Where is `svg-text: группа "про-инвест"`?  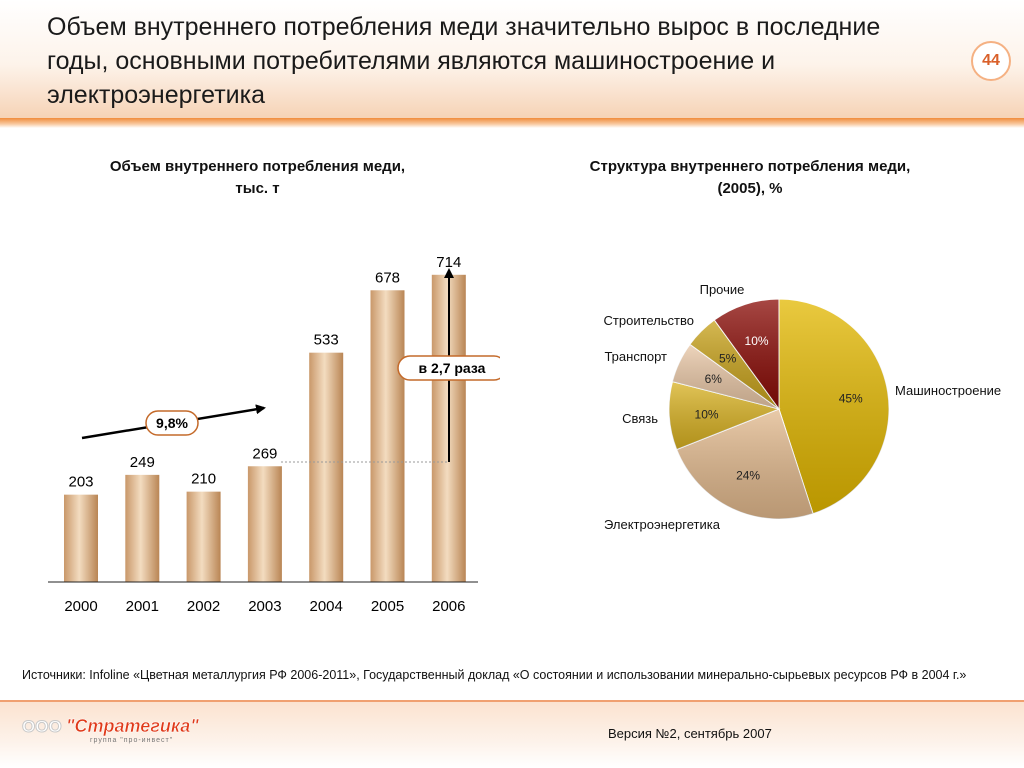 svg-text: группа "про-инвест" is located at coordinates (131, 740).